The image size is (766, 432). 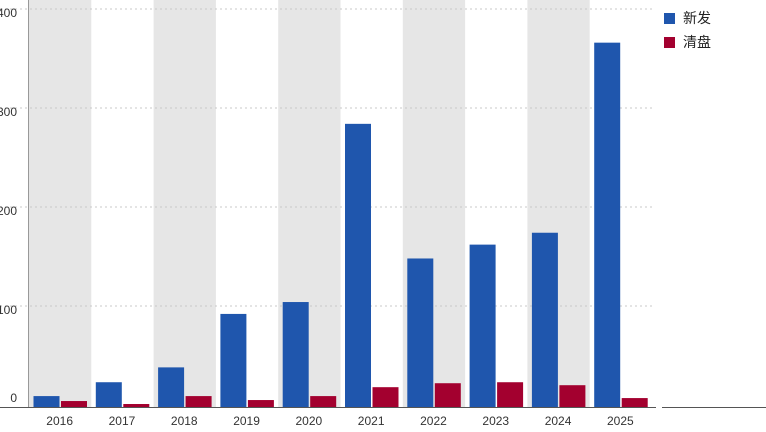 I want to click on y-tick-label: 200, so click(x=8, y=211).